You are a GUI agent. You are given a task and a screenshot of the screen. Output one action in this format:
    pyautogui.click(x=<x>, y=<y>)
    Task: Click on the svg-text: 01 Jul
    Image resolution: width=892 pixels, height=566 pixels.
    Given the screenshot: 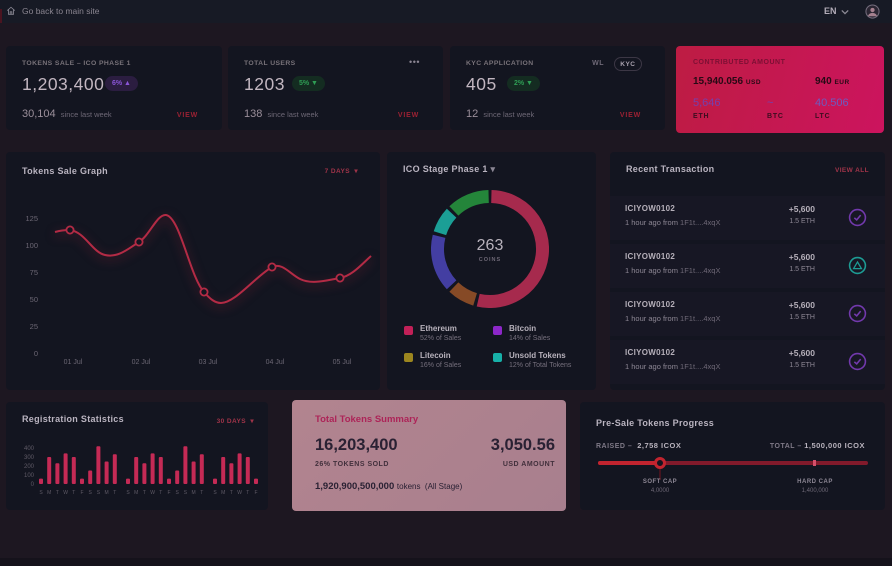 What is the action you would take?
    pyautogui.click(x=73, y=362)
    